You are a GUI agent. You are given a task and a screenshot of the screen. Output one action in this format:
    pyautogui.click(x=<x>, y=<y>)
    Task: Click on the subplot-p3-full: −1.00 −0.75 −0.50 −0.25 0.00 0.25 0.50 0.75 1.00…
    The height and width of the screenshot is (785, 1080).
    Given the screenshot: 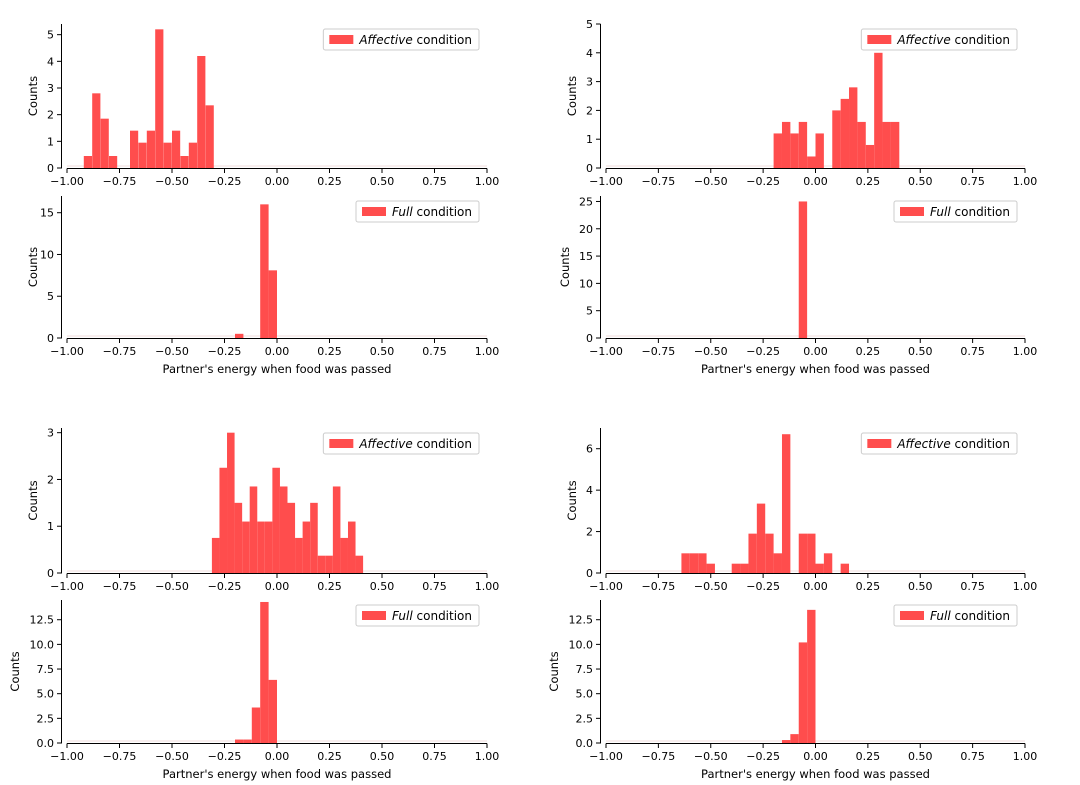 What is the action you would take?
    pyautogui.click(x=253, y=690)
    